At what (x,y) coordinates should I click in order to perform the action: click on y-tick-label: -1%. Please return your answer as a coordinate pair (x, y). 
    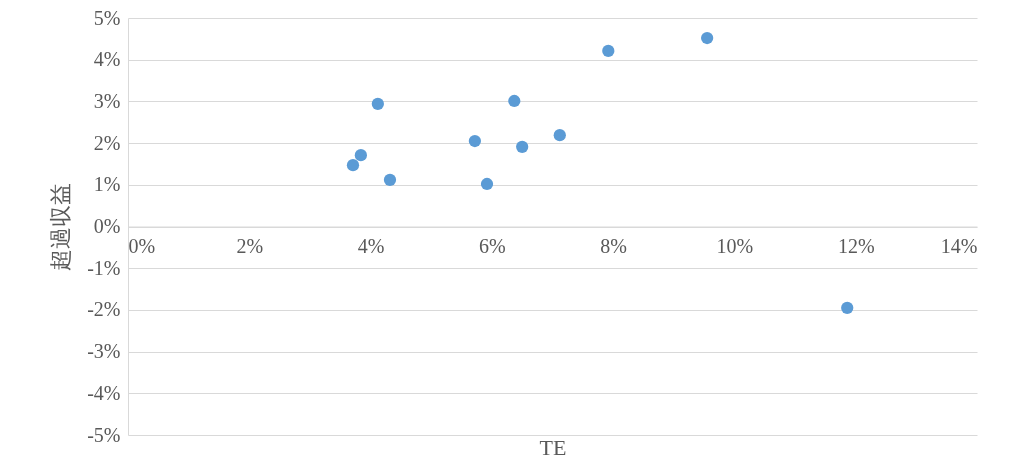
    Looking at the image, I should click on (104, 267).